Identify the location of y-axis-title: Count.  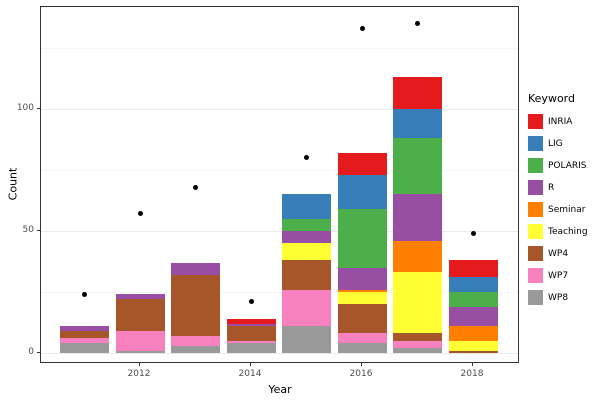
(13, 184).